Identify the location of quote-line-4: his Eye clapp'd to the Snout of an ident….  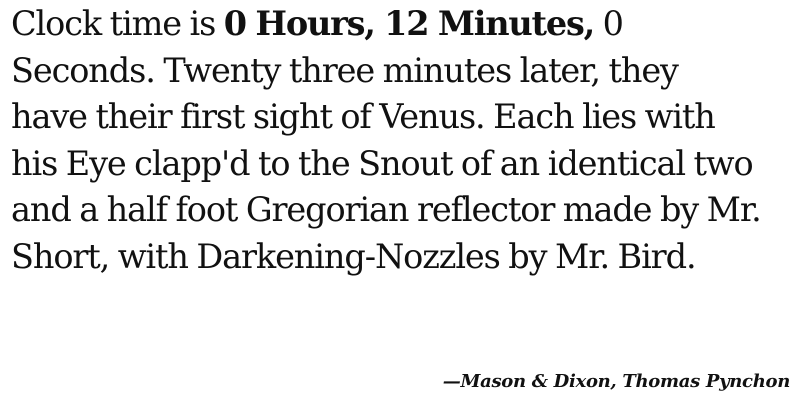
(382, 163).